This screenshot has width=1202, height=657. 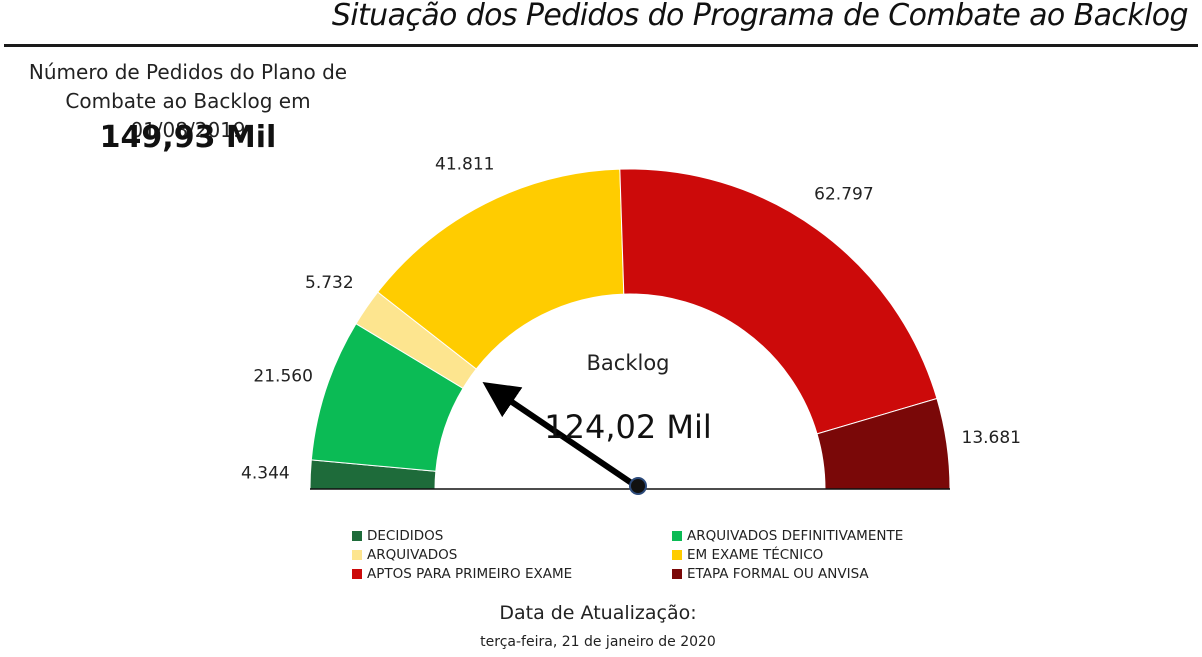 I want to click on legend-label: APTOS PARA PRIMEIRO EXAME, so click(x=469, y=574).